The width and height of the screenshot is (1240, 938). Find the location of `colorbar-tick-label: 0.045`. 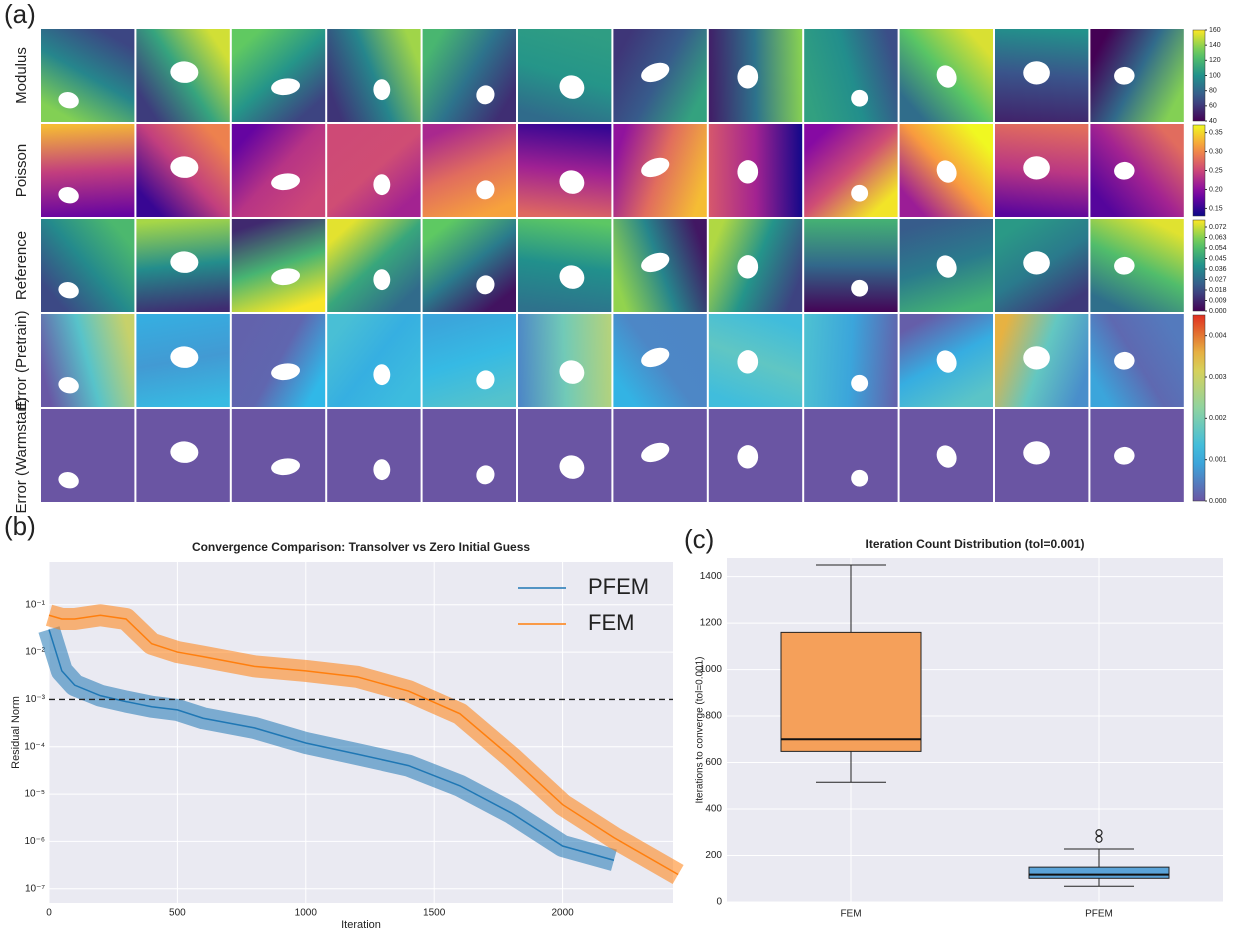

colorbar-tick-label: 0.045 is located at coordinates (1218, 258).